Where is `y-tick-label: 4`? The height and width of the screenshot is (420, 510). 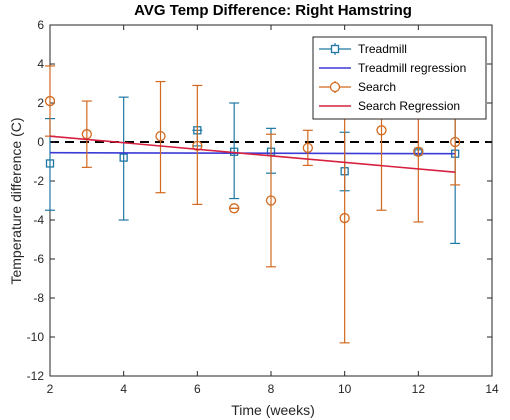 y-tick-label: 4 is located at coordinates (40, 64).